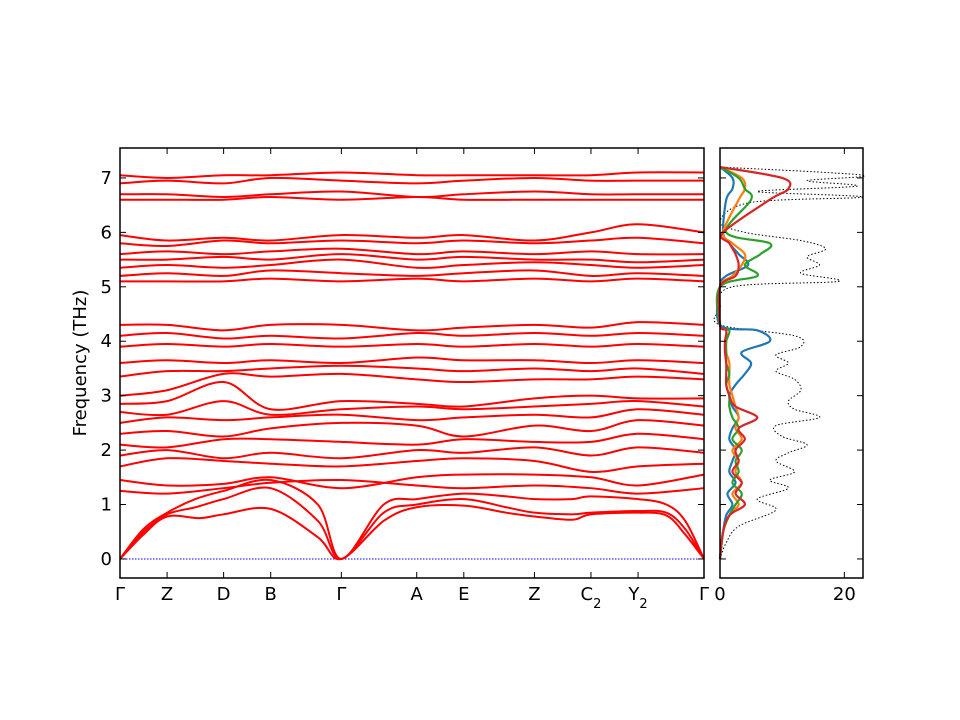  Describe the element at coordinates (106, 396) in the screenshot. I see `y-tick-label: 3` at that location.